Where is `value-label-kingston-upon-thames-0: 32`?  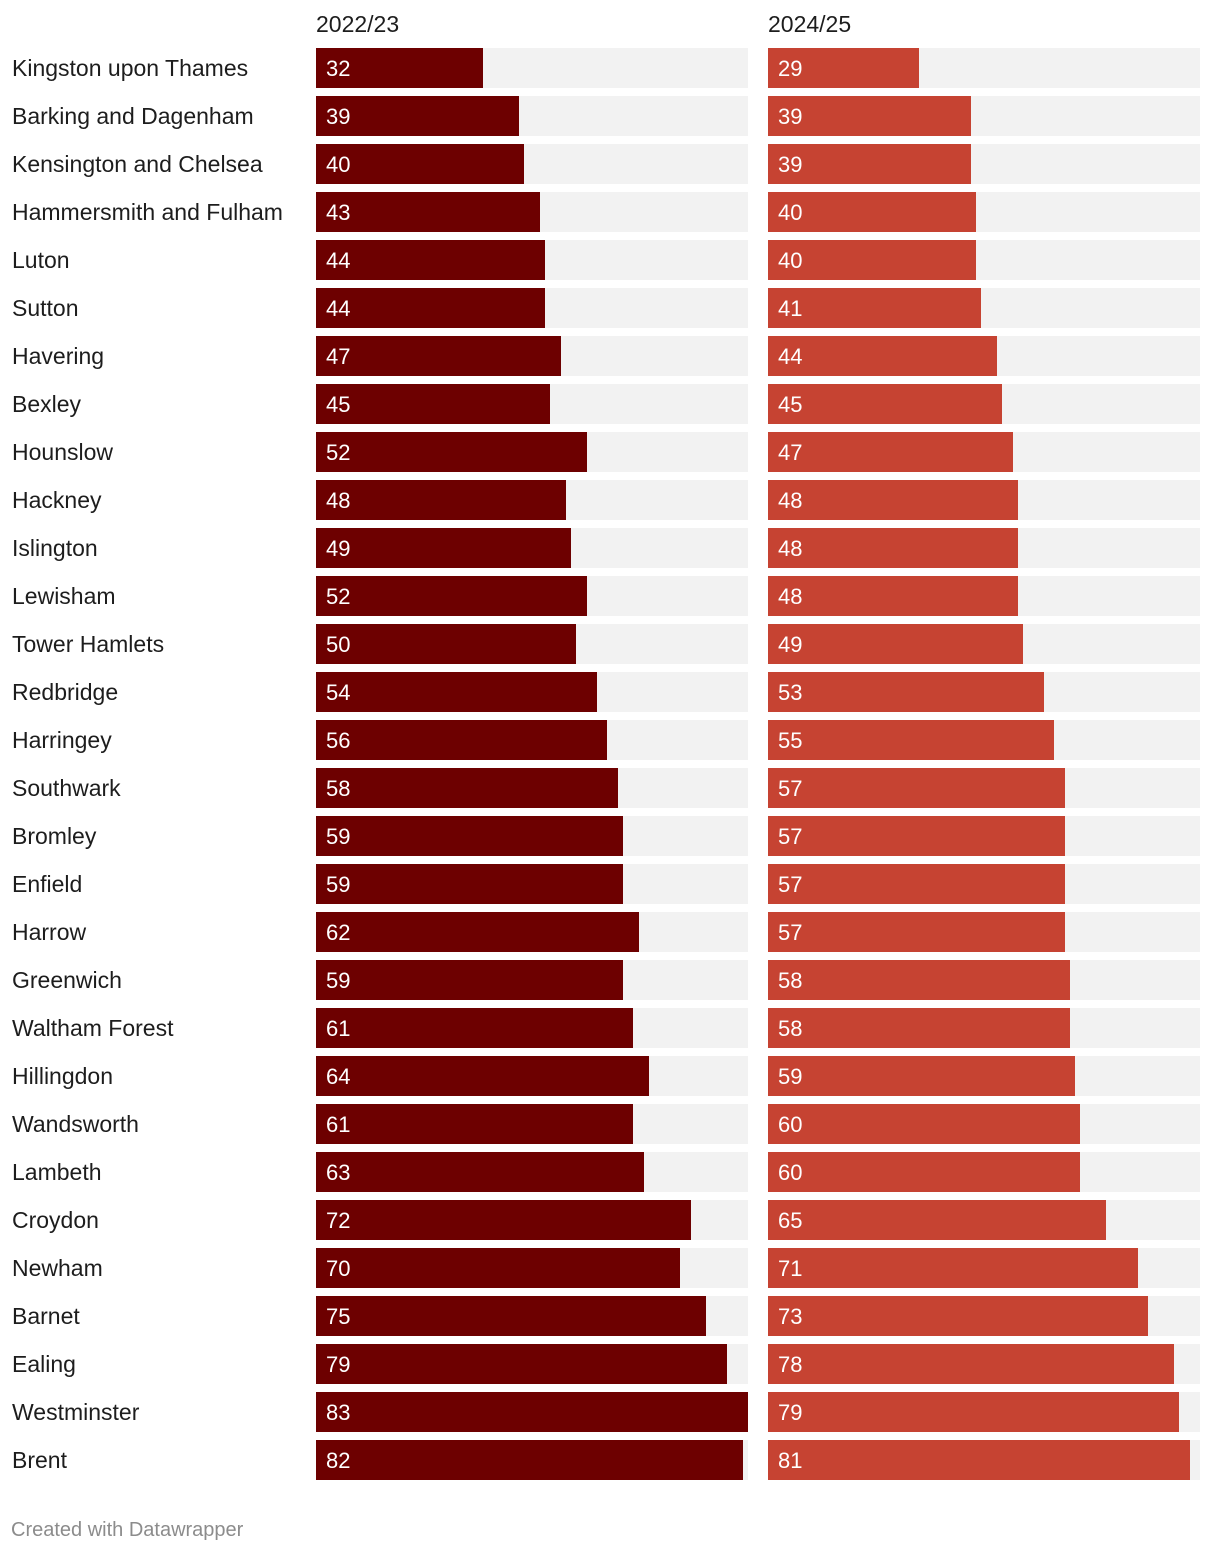 value-label-kingston-upon-thames-0: 32 is located at coordinates (338, 68).